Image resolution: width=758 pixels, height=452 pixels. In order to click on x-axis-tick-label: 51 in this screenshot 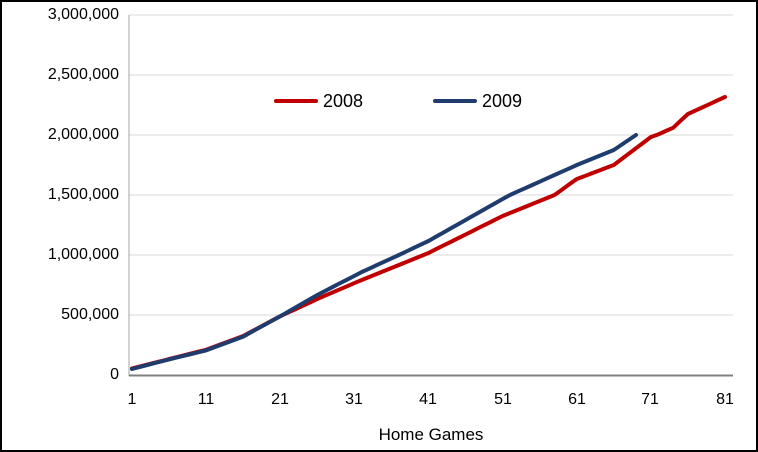, I will do `click(503, 399)`.